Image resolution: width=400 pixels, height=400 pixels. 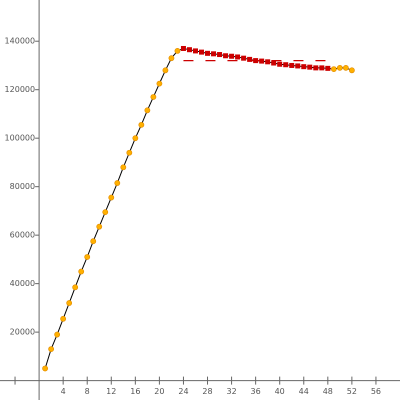 What do you see at coordinates (20, 138) in the screenshot?
I see `y-tick-label: 100000` at bounding box center [20, 138].